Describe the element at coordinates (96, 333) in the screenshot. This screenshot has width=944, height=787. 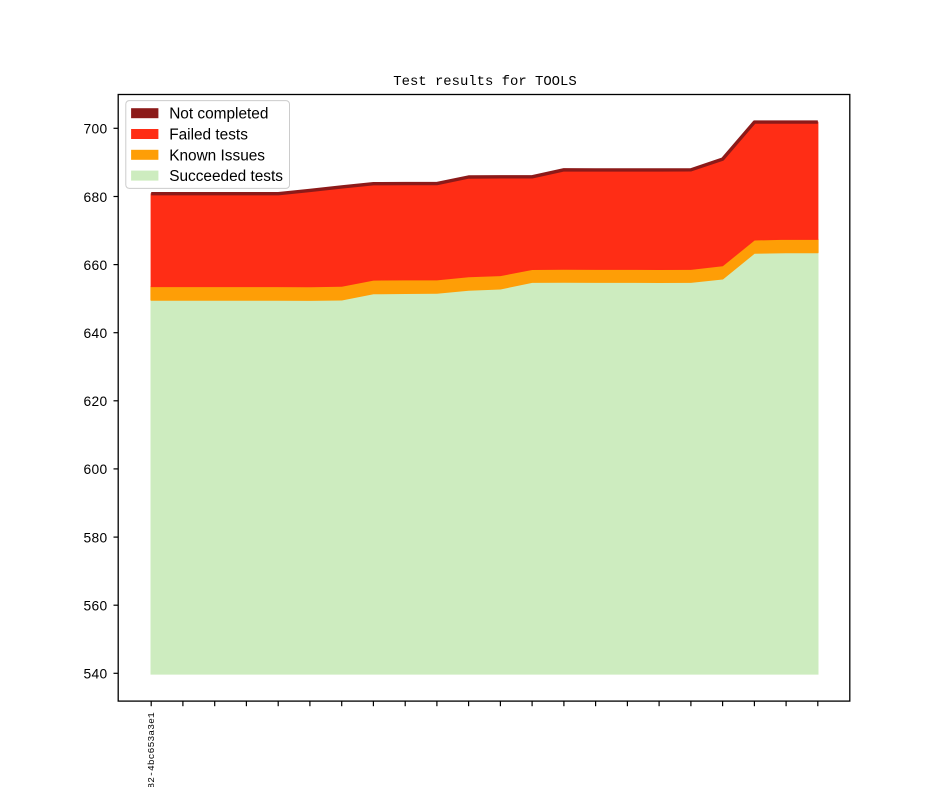
I see `svg-text: 640` at that location.